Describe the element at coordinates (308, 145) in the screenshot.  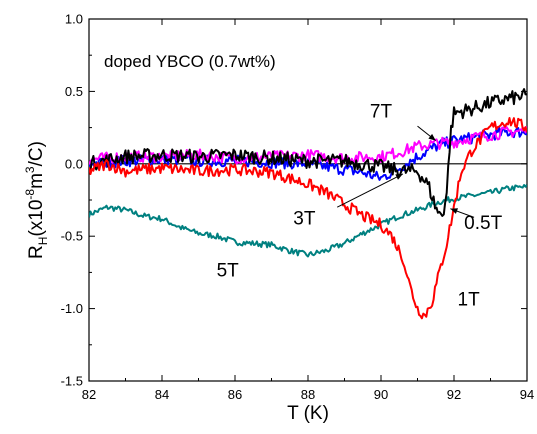
I see `series-line-7T` at that location.